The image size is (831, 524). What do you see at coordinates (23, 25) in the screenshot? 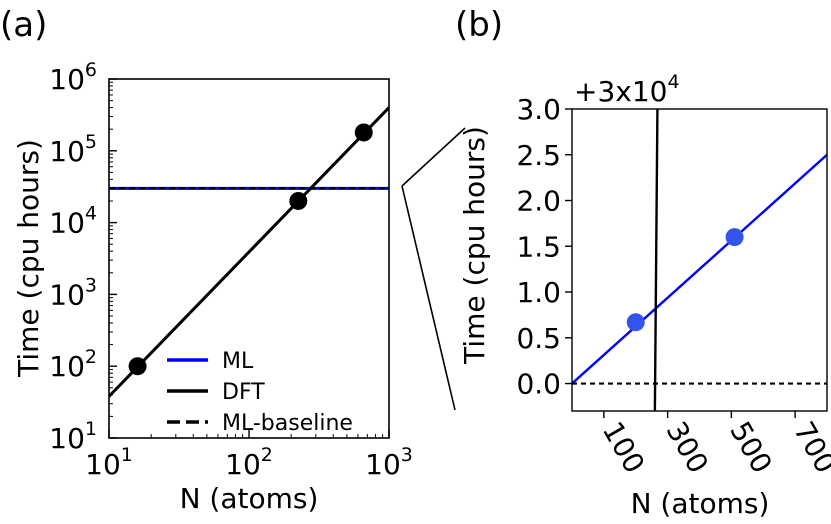
I see `panel-a-label: (a)` at bounding box center [23, 25].